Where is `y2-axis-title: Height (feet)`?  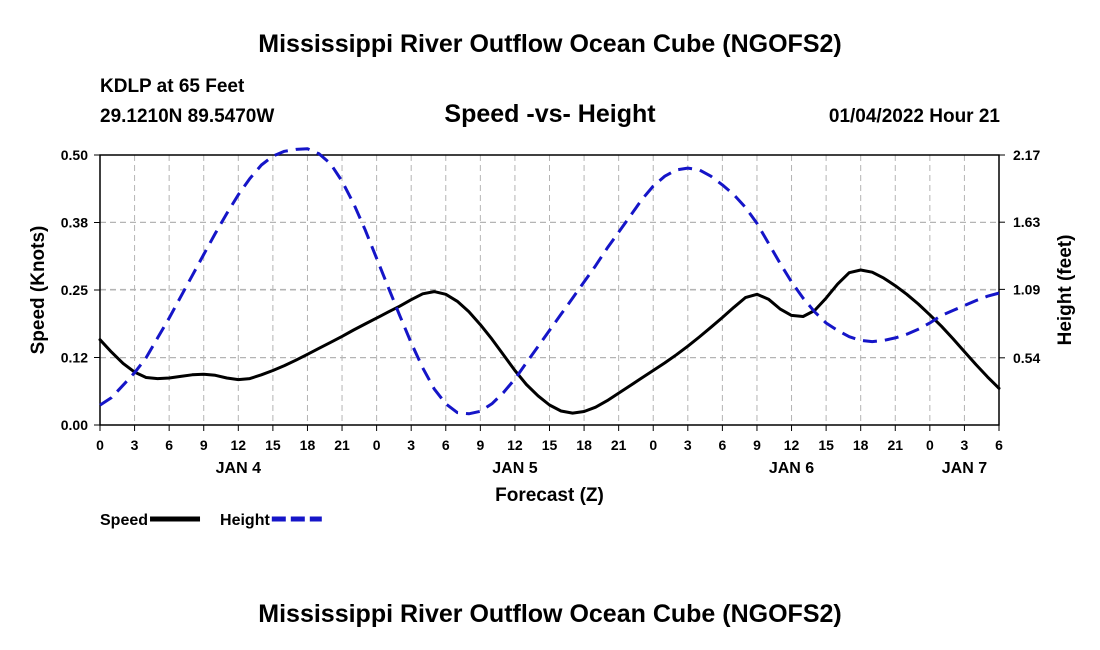 y2-axis-title: Height (feet) is located at coordinates (1065, 290).